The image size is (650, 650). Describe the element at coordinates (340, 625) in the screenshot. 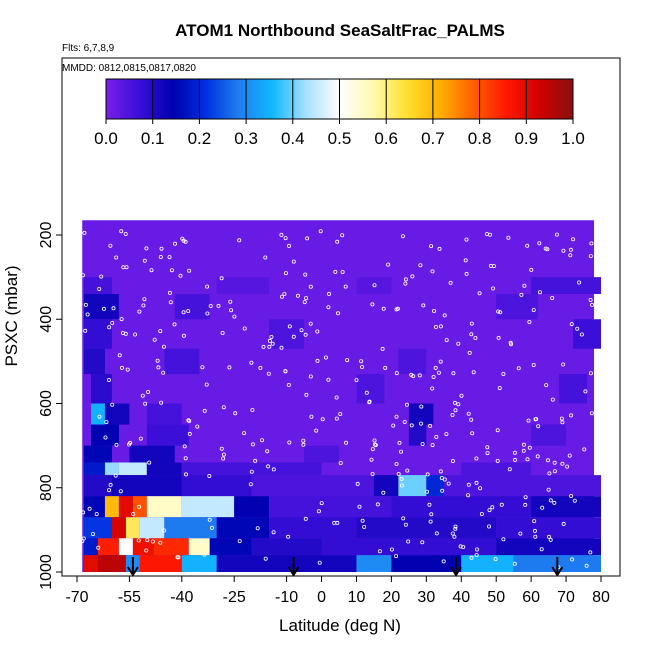

I see `x-axis-label: Latitude (deg N)` at that location.